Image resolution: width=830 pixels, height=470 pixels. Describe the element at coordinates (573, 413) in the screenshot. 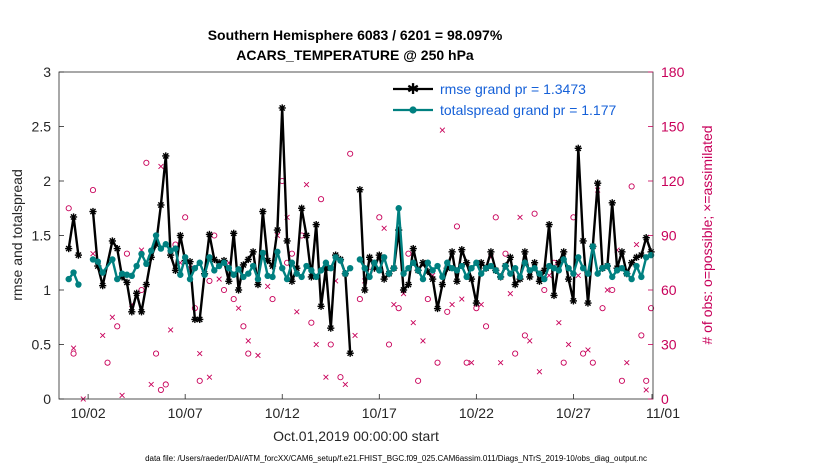

I see `x-tick-label: 10/27` at that location.